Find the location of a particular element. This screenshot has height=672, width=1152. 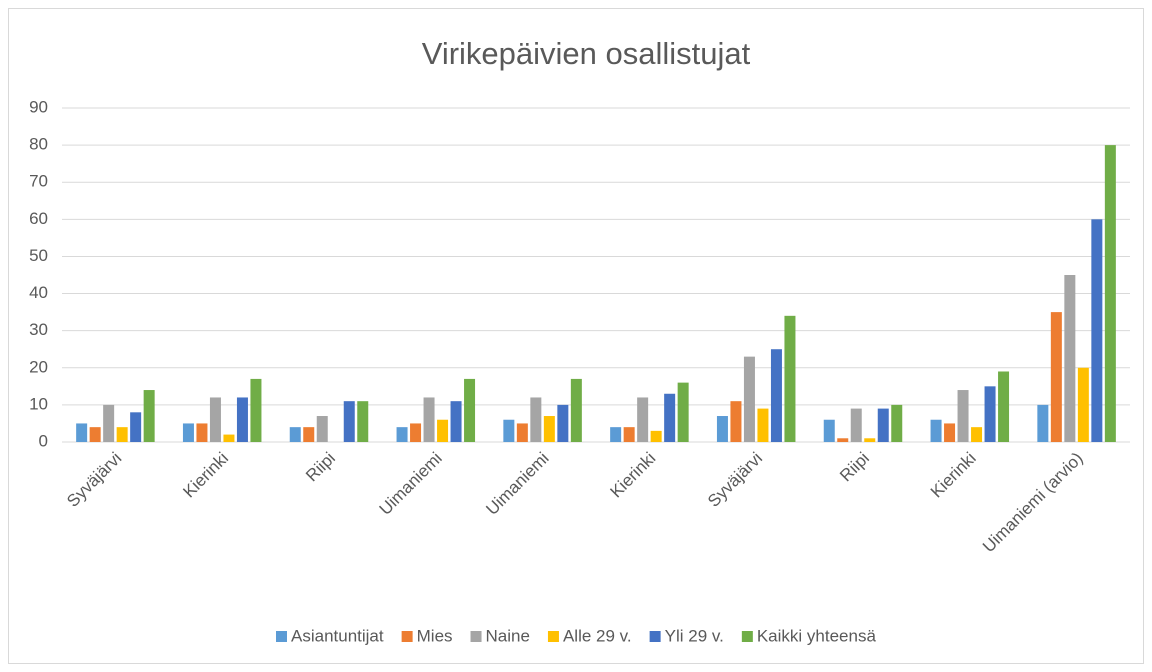

y-tick-label: 20 is located at coordinates (38, 366).